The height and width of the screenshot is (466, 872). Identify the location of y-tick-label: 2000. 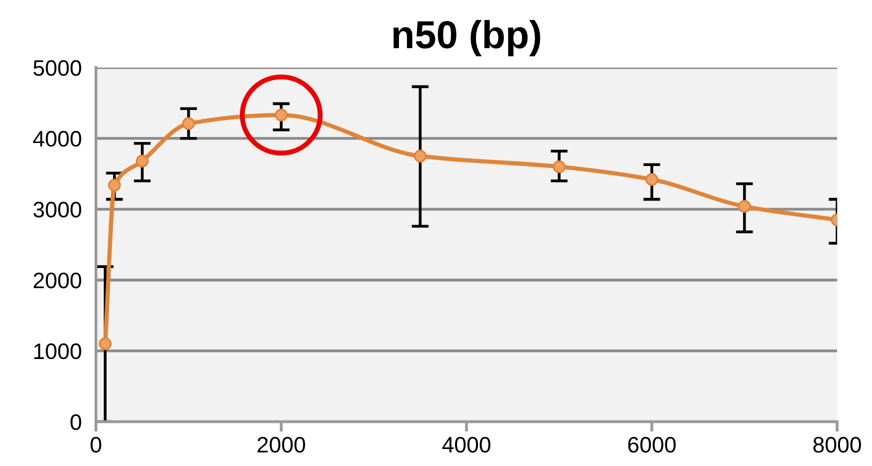
(58, 280).